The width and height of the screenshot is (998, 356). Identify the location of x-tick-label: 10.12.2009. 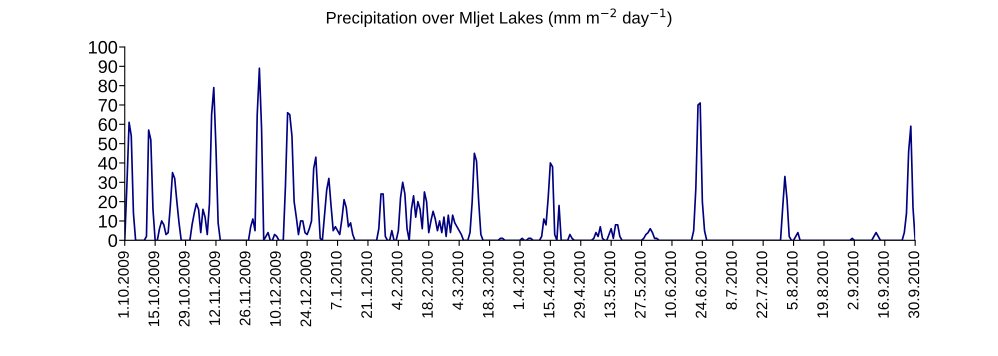
(275, 288).